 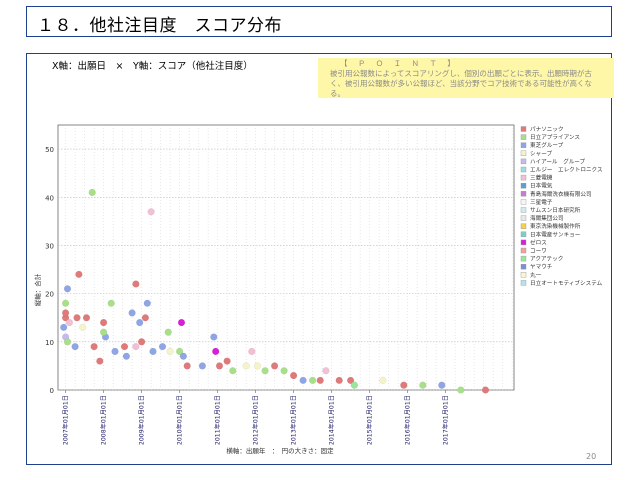 I want to click on x-tick-label: 2013年01月01日, so click(x=294, y=420).